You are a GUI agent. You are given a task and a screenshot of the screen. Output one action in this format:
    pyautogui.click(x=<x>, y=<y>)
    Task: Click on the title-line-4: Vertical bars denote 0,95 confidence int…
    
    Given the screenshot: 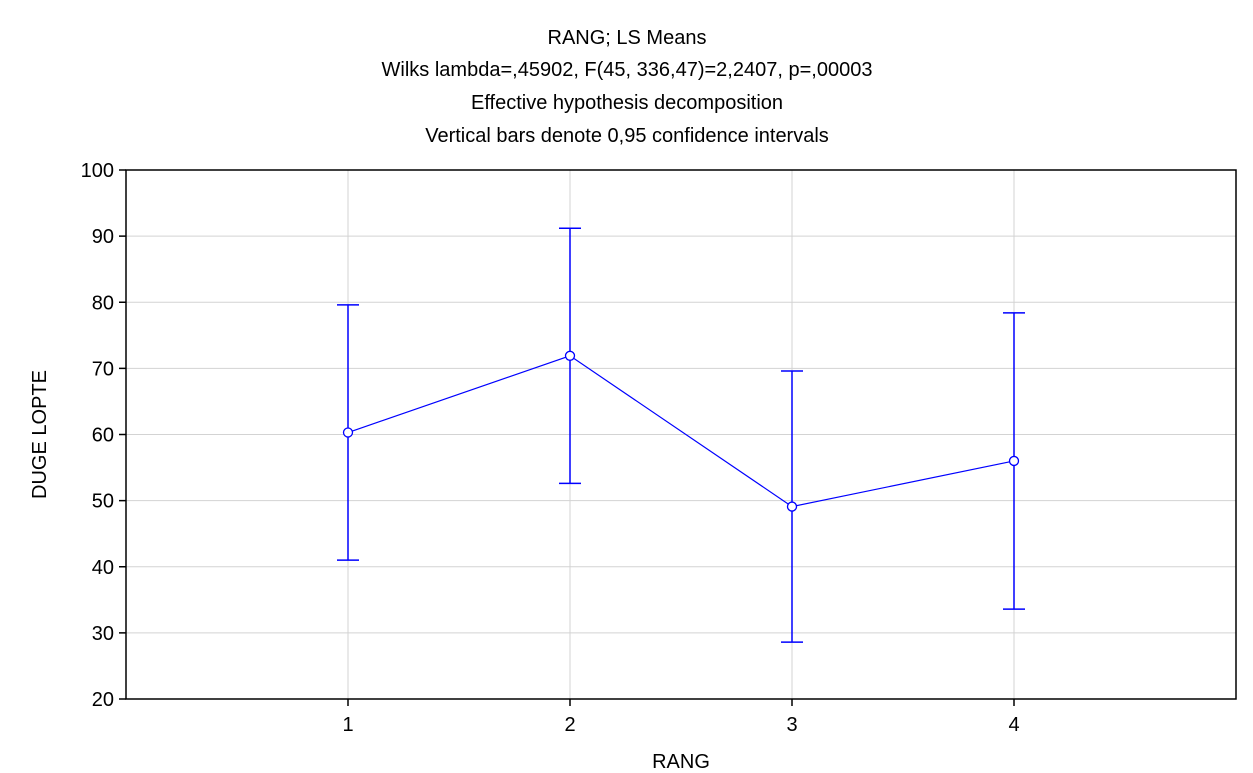 What is the action you would take?
    pyautogui.click(x=627, y=136)
    